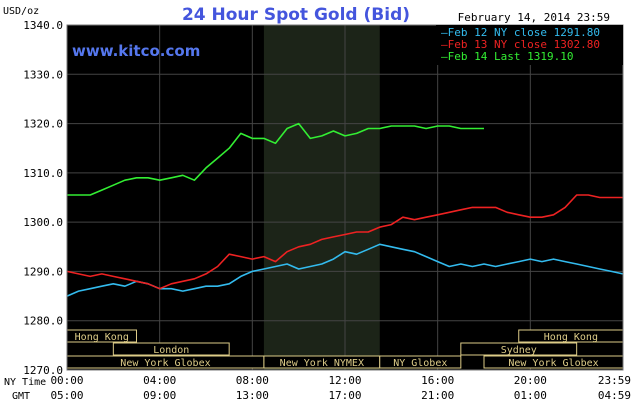 The width and height of the screenshot is (637, 404). I want to click on ny-time-tick-label: 16:00, so click(437, 380).